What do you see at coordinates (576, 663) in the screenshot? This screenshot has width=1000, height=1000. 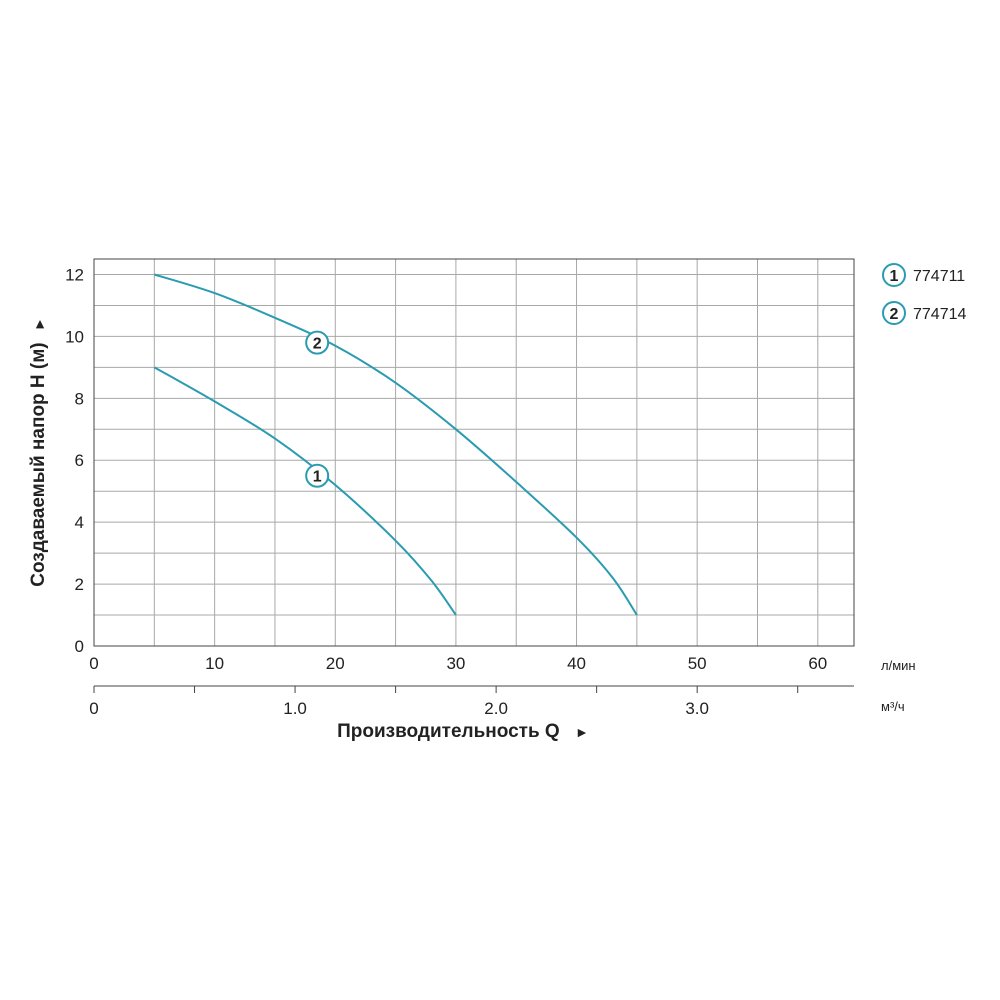 I see `x-tick-label: 40` at bounding box center [576, 663].